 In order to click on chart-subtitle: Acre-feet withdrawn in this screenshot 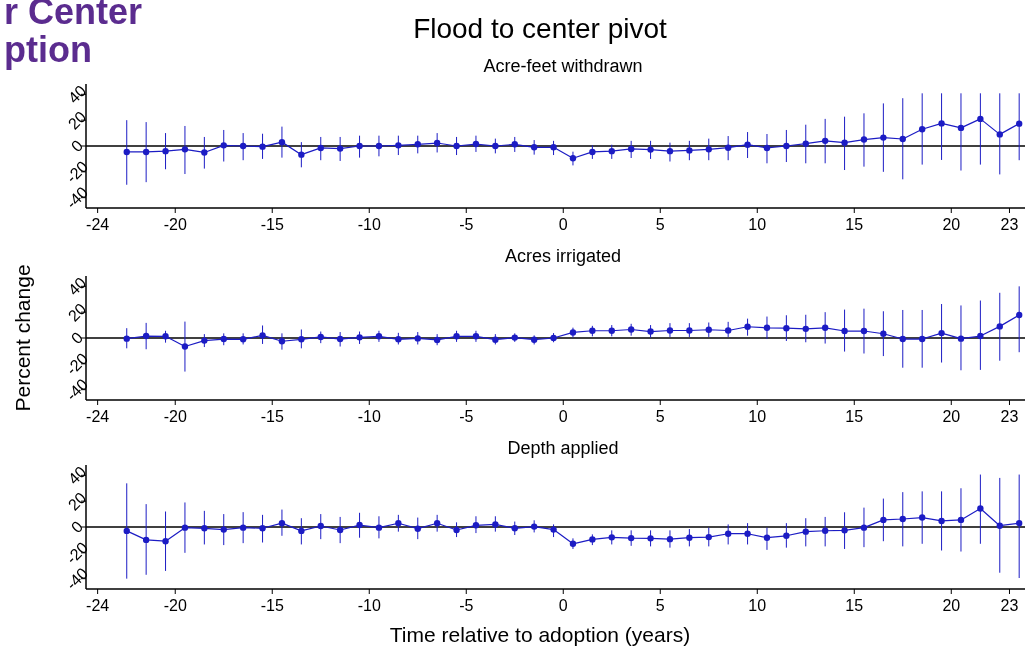, I will do `click(563, 66)`.